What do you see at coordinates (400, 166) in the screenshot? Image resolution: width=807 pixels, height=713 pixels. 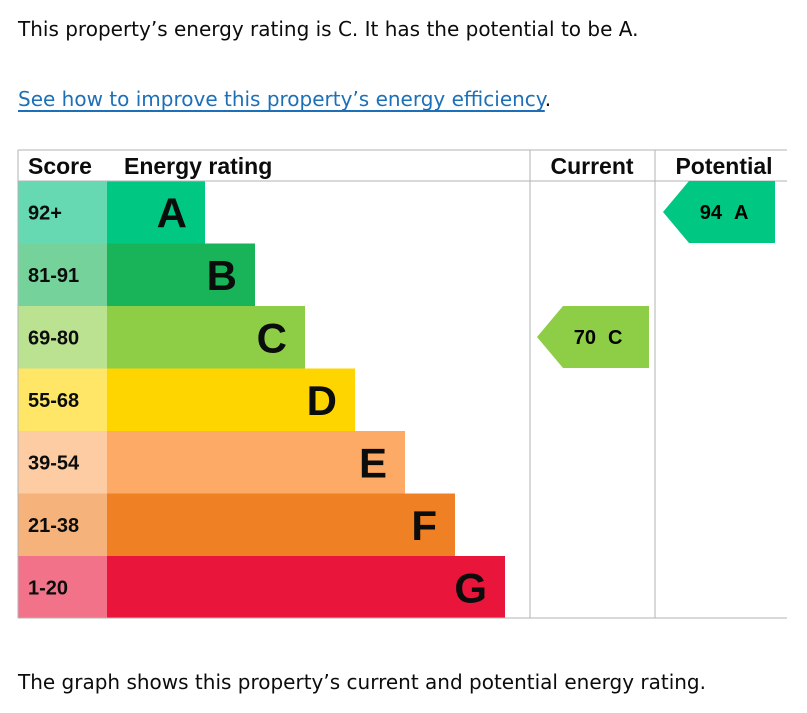 I see `chart-header: Score Energy rating Current Potential` at bounding box center [400, 166].